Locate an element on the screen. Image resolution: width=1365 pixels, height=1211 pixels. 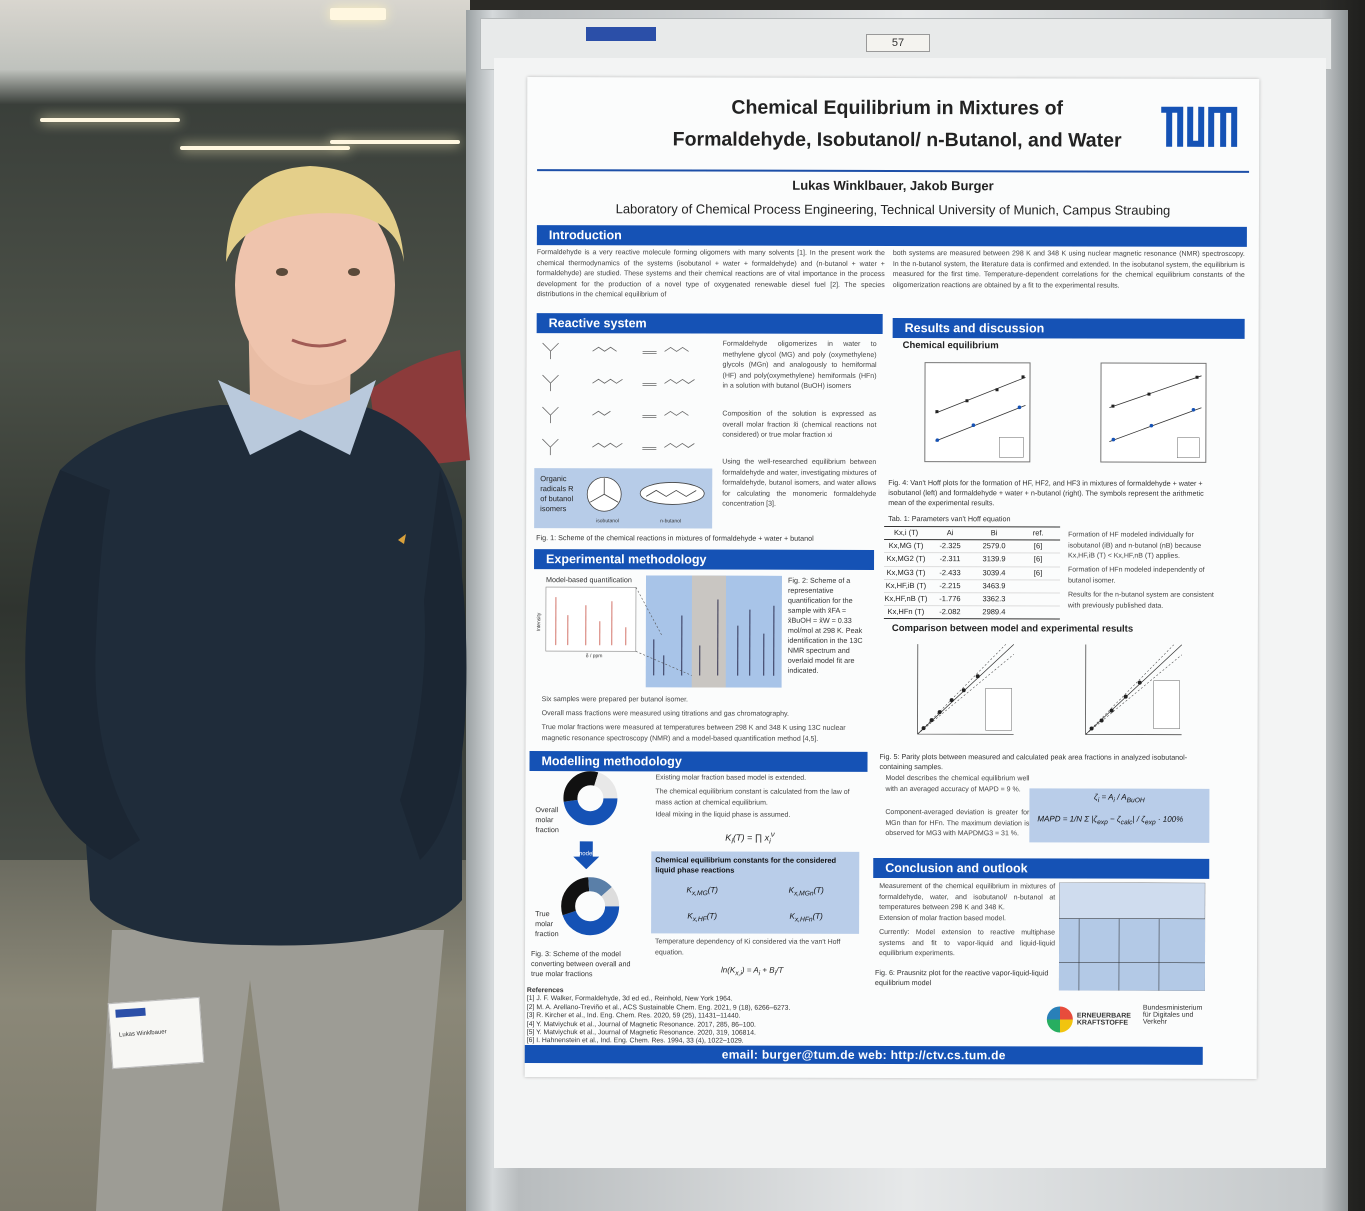
chemical-equilibrium-subtitle: Chemical equilibrium is located at coordinates (950, 346).